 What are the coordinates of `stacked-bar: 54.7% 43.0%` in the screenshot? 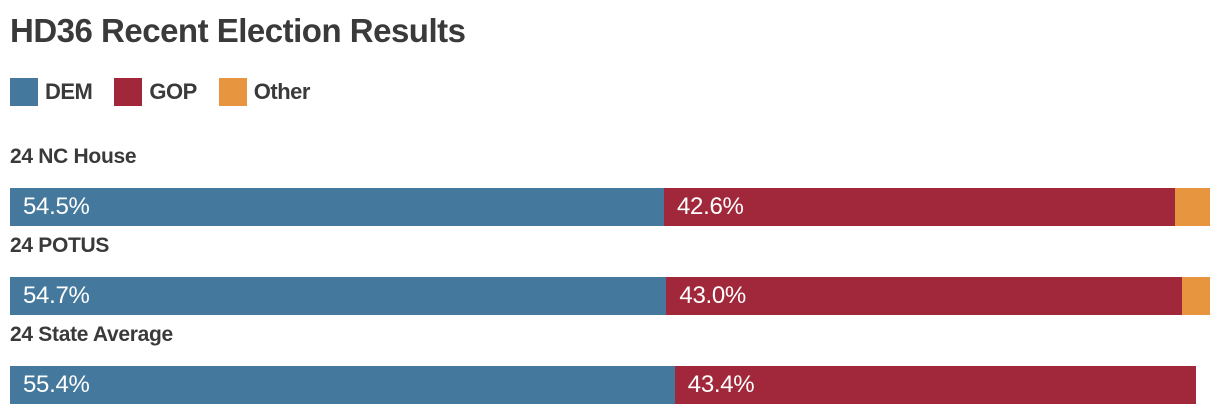 It's located at (610, 295).